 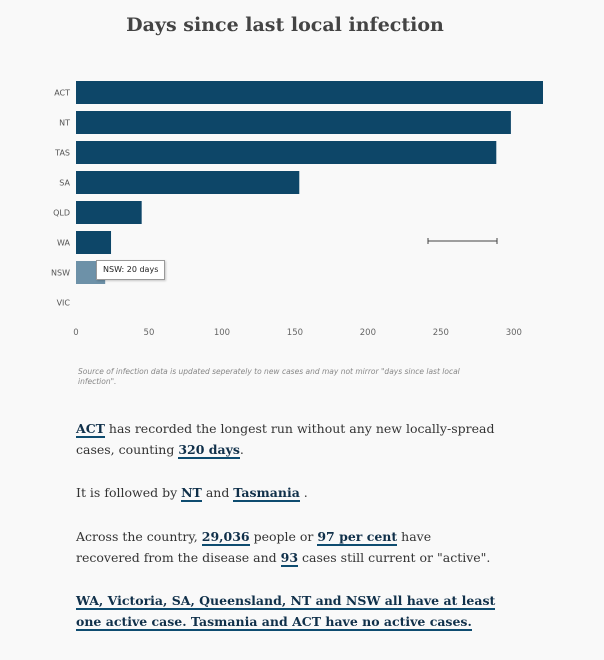 What do you see at coordinates (62, 153) in the screenshot?
I see `category-label-tas: TAS` at bounding box center [62, 153].